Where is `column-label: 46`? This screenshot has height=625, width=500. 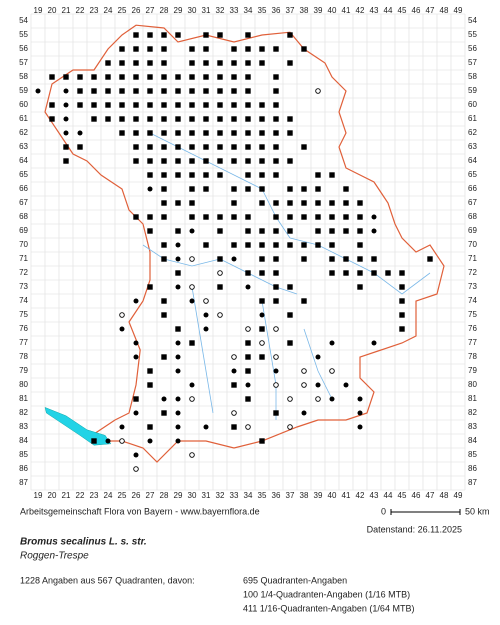
column-label: 46 is located at coordinates (416, 10).